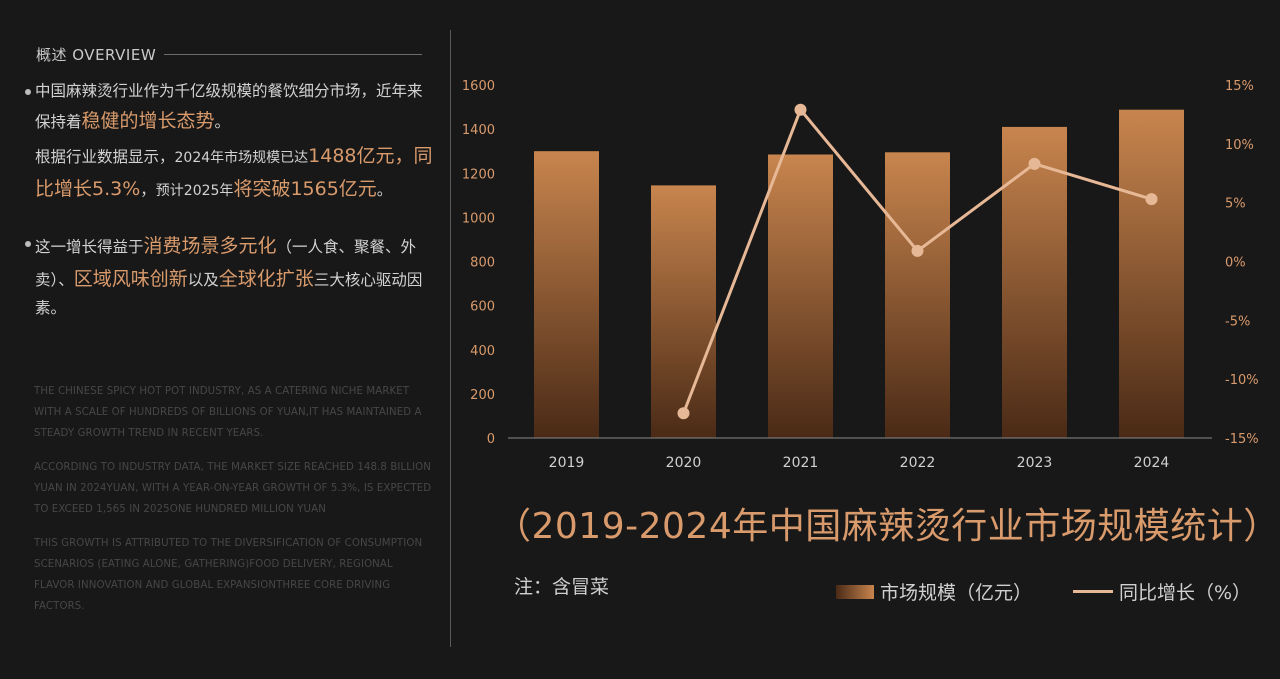 The width and height of the screenshot is (1280, 679). I want to click on vertical-divider, so click(450, 338).